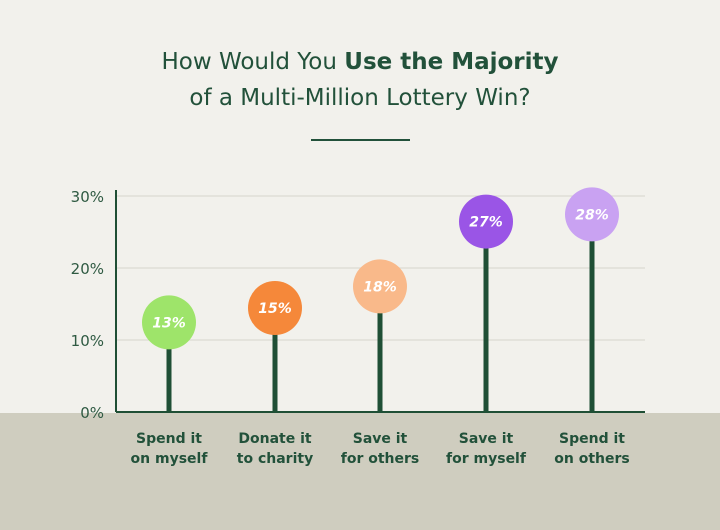 The height and width of the screenshot is (530, 720). I want to click on title-line-2: of a Multi-Million Lottery Win?, so click(360, 98).